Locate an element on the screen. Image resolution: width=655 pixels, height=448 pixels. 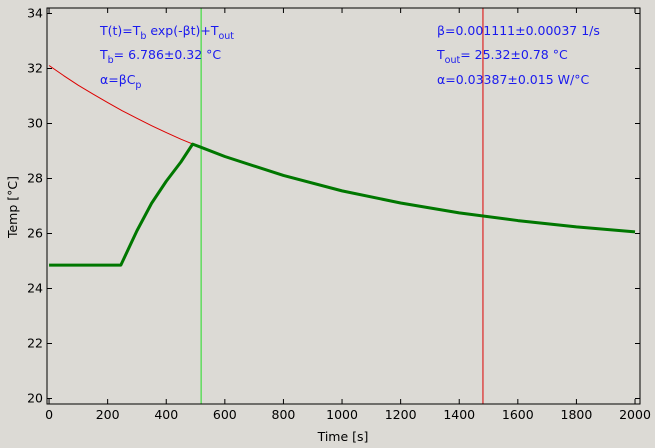
x-tick-label: 0 is located at coordinates (49, 414).